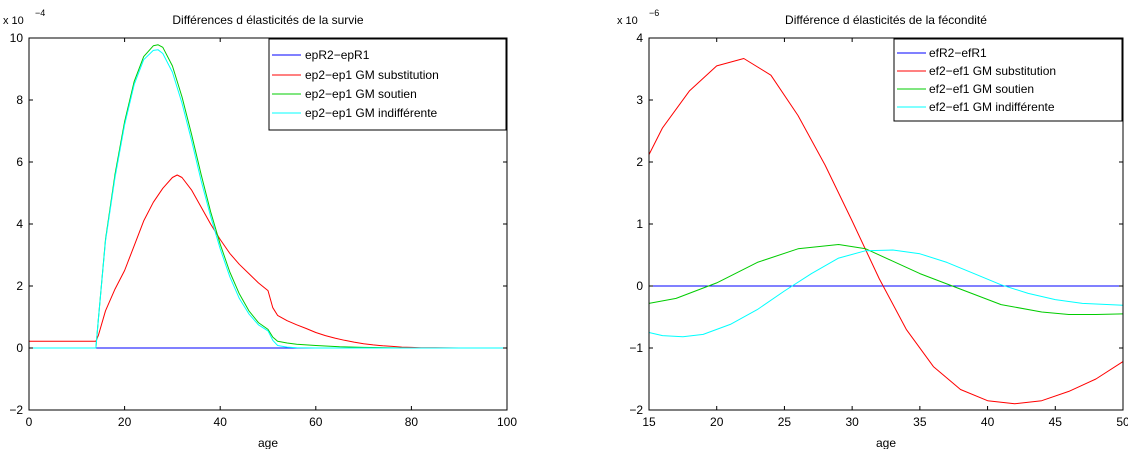 Image resolution: width=1128 pixels, height=449 pixels. Describe the element at coordinates (40, 13) in the screenshot. I see `y-exponent-text: −4` at that location.